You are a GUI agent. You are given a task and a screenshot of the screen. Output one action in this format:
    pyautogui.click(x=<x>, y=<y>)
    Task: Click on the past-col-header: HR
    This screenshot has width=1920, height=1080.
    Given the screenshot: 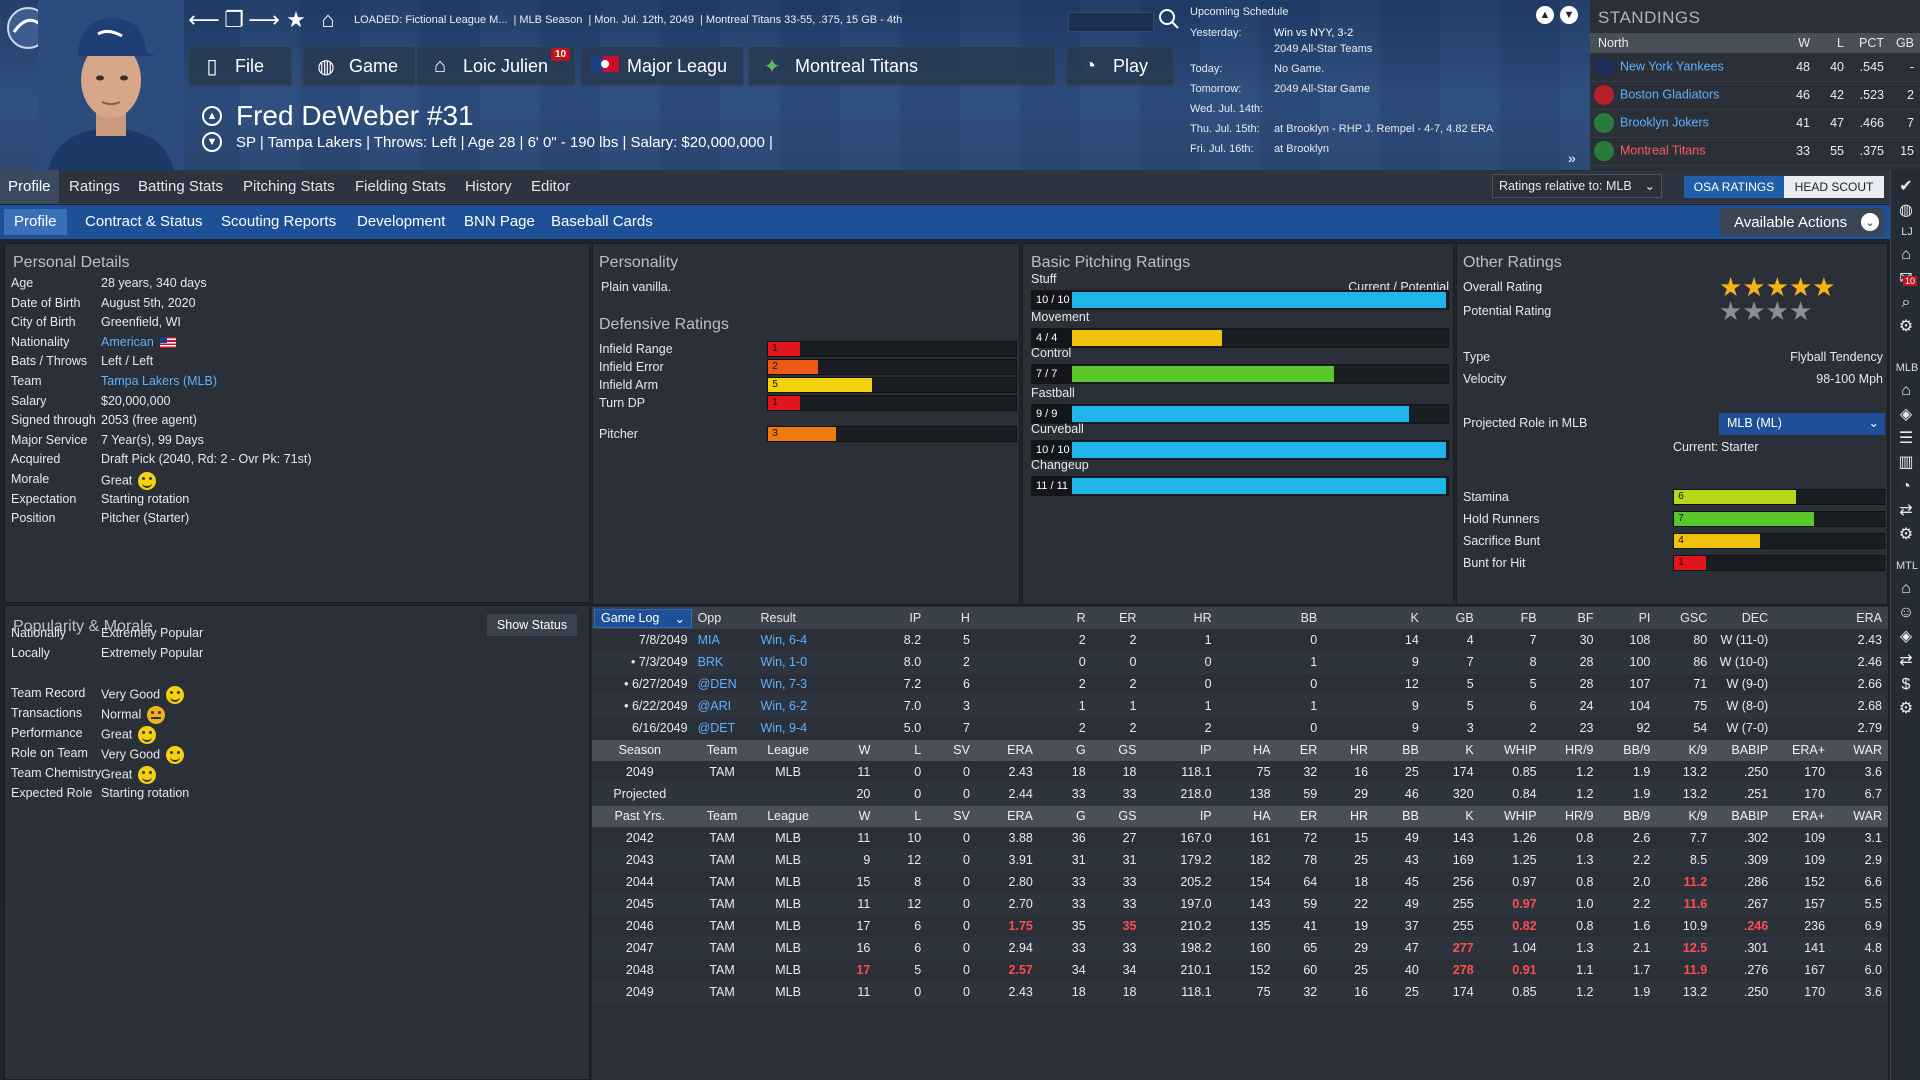 What is the action you would take?
    pyautogui.click(x=1349, y=816)
    